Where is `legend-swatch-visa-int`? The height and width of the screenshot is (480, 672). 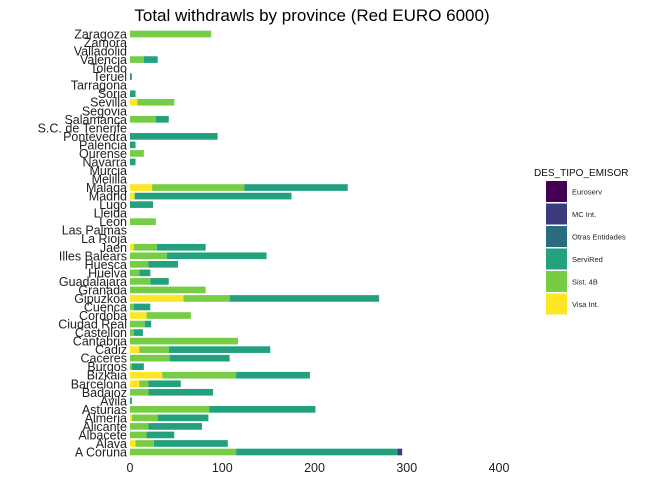 legend-swatch-visa-int is located at coordinates (556, 304).